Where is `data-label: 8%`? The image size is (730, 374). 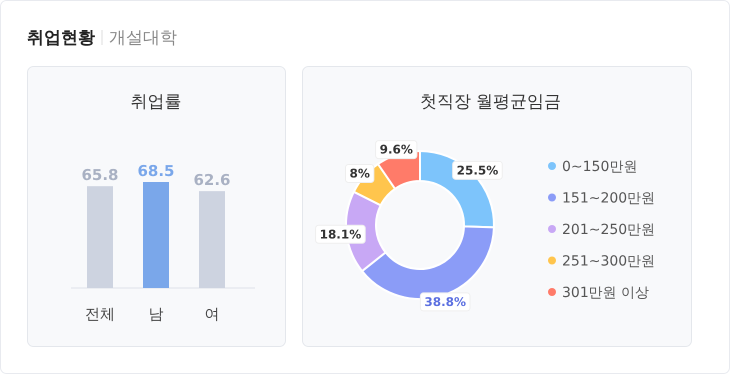
data-label: 8% is located at coordinates (359, 173).